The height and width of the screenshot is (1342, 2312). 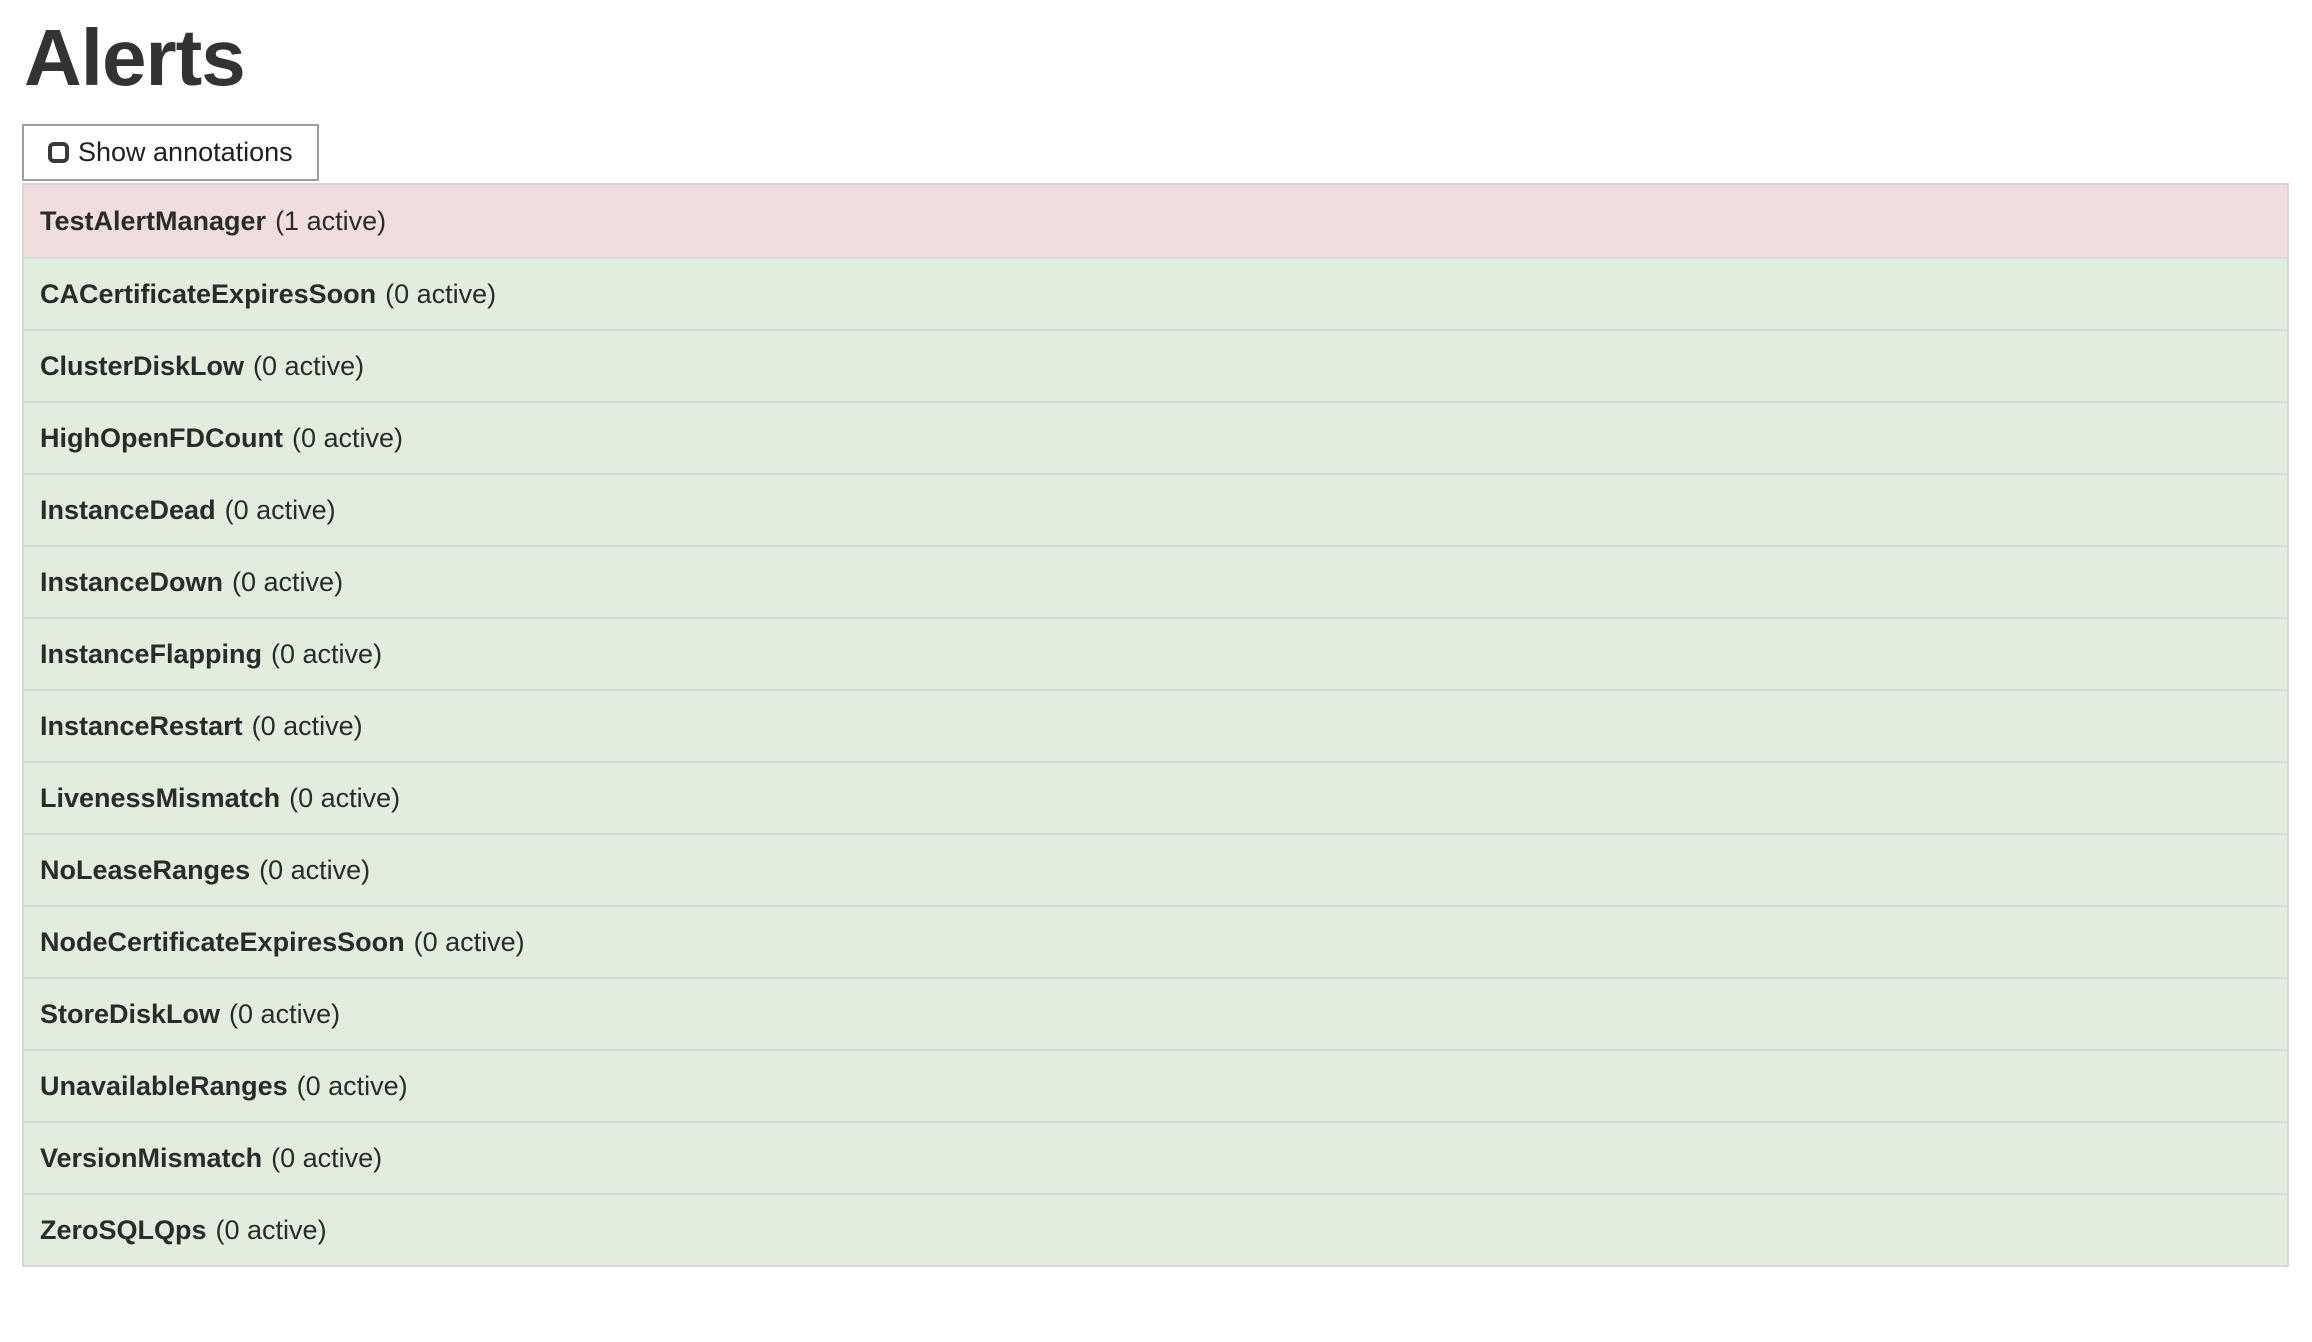 I want to click on alert-row: NoLeaseRanges (0 active), so click(x=1155, y=869).